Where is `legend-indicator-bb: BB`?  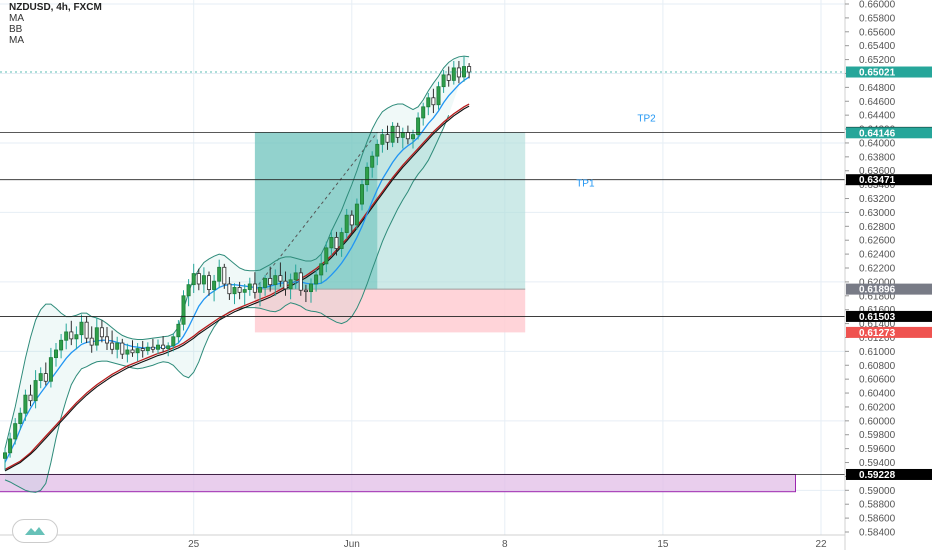 legend-indicator-bb: BB is located at coordinates (16, 29).